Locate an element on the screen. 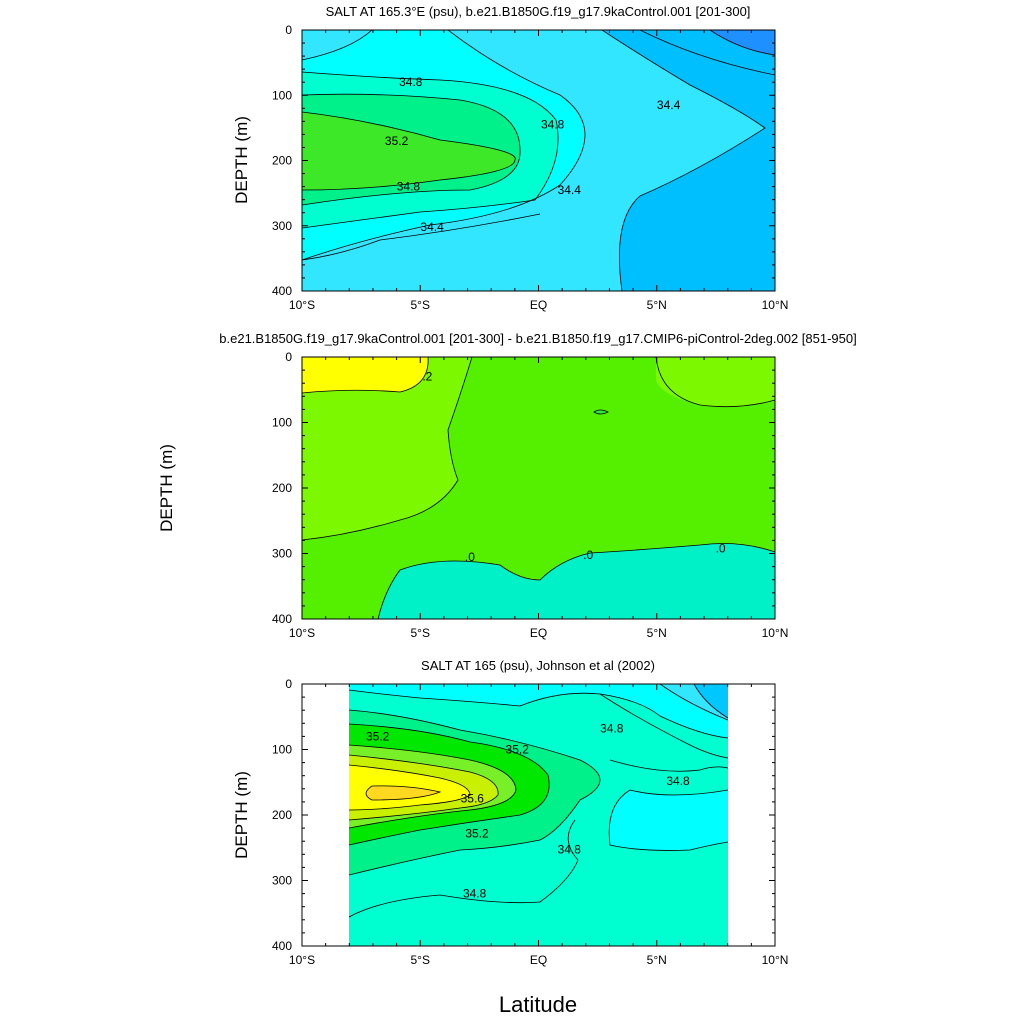 The height and width of the screenshot is (1024, 1024). p1-fill-low-right is located at coordinates (688, 160).